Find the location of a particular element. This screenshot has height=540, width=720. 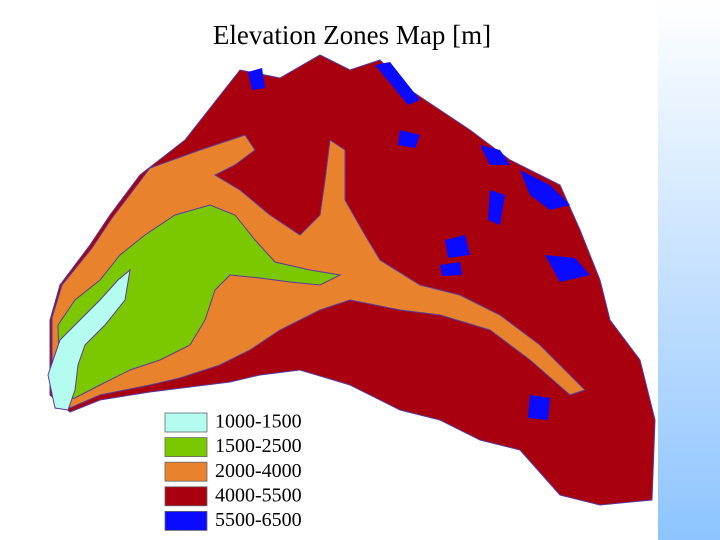

legend-label: 4000-5500 is located at coordinates (258, 495).